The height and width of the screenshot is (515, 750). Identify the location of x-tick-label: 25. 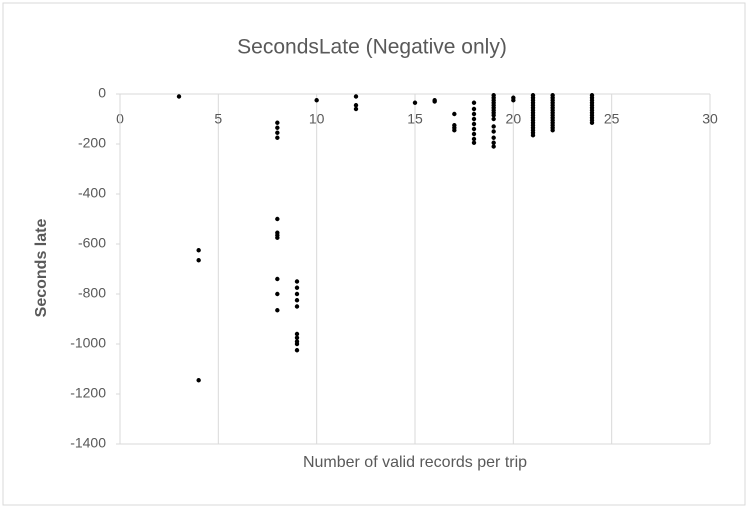
(612, 119).